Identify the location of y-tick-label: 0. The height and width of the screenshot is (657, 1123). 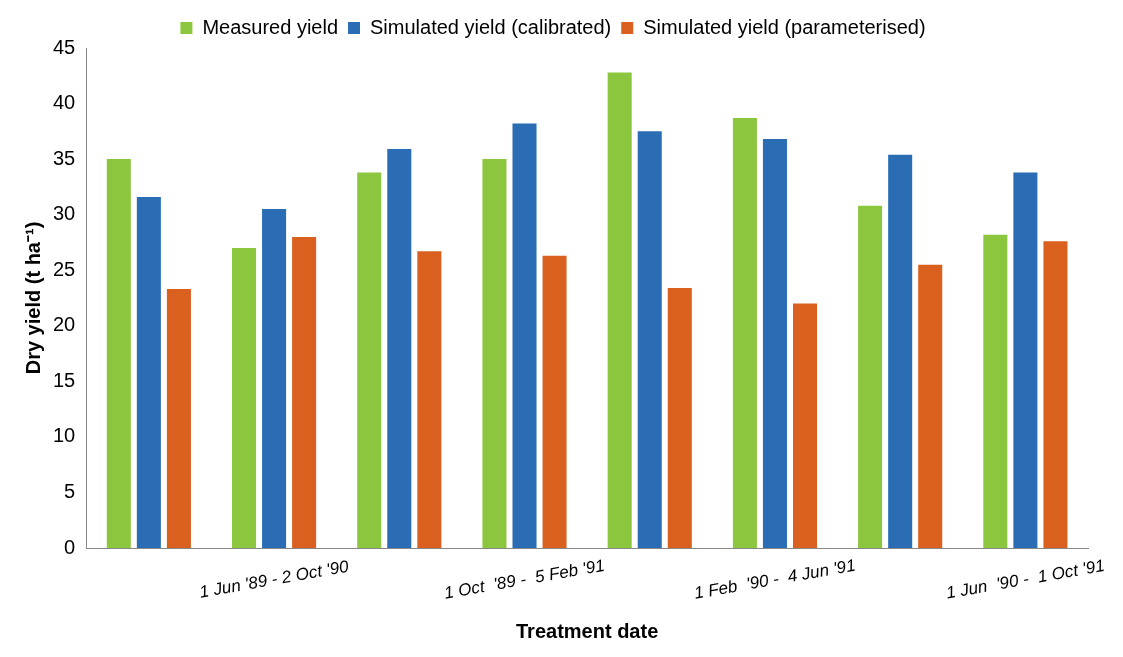
(70, 546).